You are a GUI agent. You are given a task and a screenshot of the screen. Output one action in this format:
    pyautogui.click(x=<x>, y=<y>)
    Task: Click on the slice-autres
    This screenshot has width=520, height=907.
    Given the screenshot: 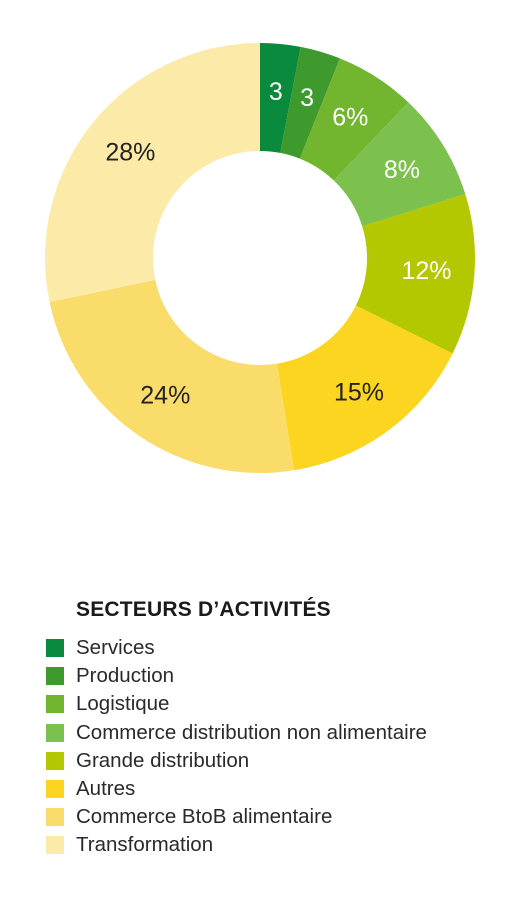 What is the action you would take?
    pyautogui.click(x=364, y=388)
    